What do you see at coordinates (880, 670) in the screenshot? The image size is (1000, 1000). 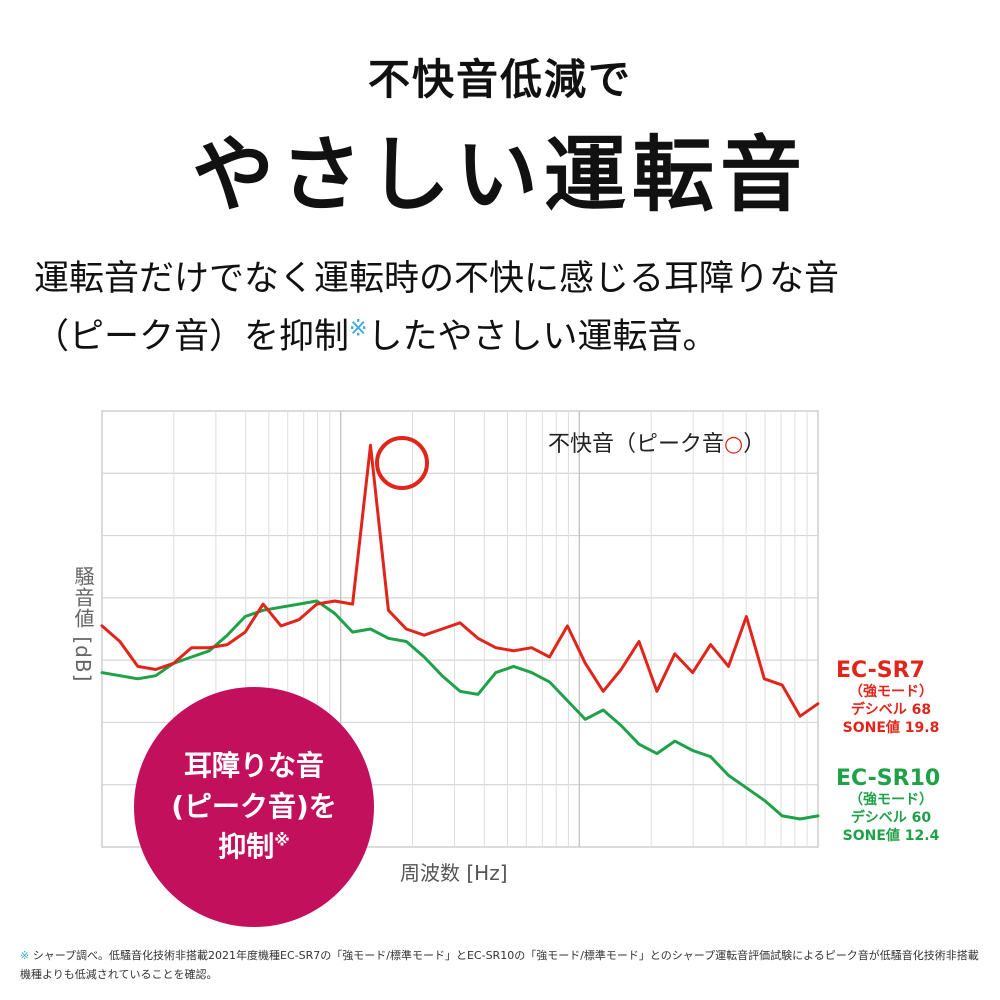 I see `legend-ec-sr7-model: EC-SR7` at bounding box center [880, 670].